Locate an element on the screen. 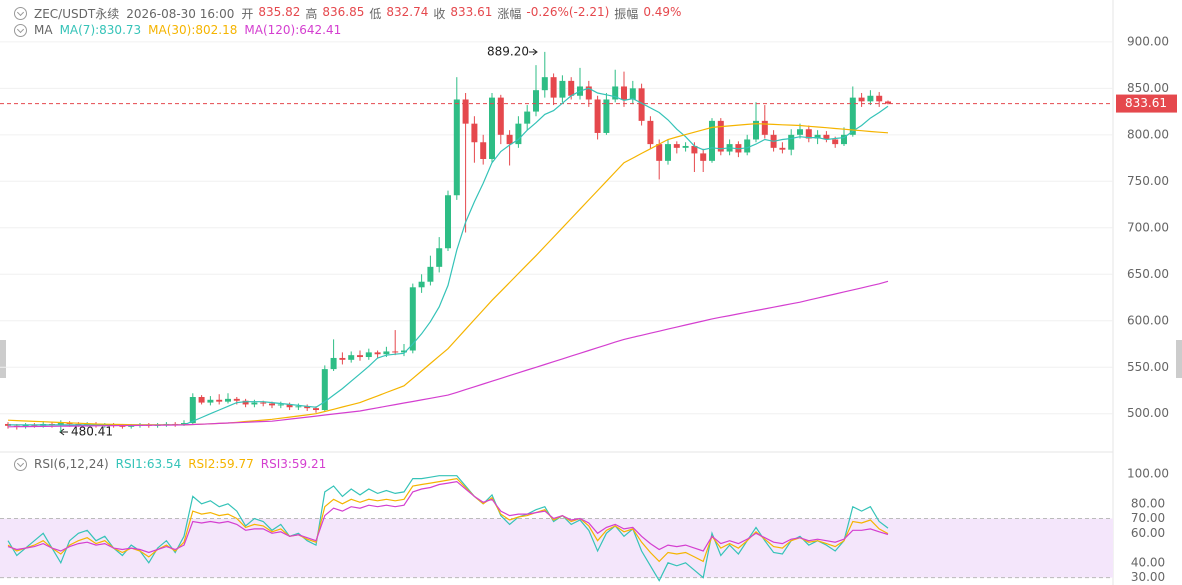 Image resolution: width=1182 pixels, height=585 pixels. y-tick-label: 700.00 is located at coordinates (1148, 227).